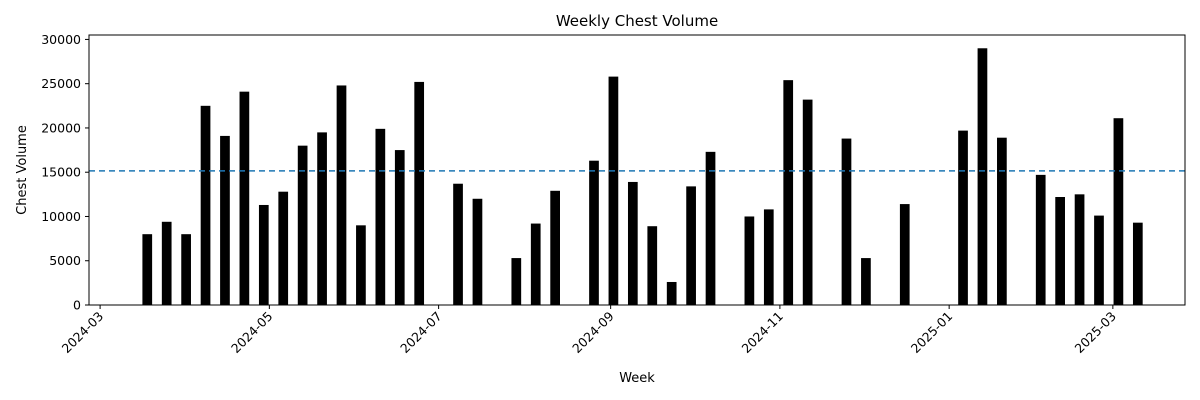 This screenshot has width=1200, height=400. Describe the element at coordinates (61, 83) in the screenshot. I see `y-tick-label: 25000` at that location.